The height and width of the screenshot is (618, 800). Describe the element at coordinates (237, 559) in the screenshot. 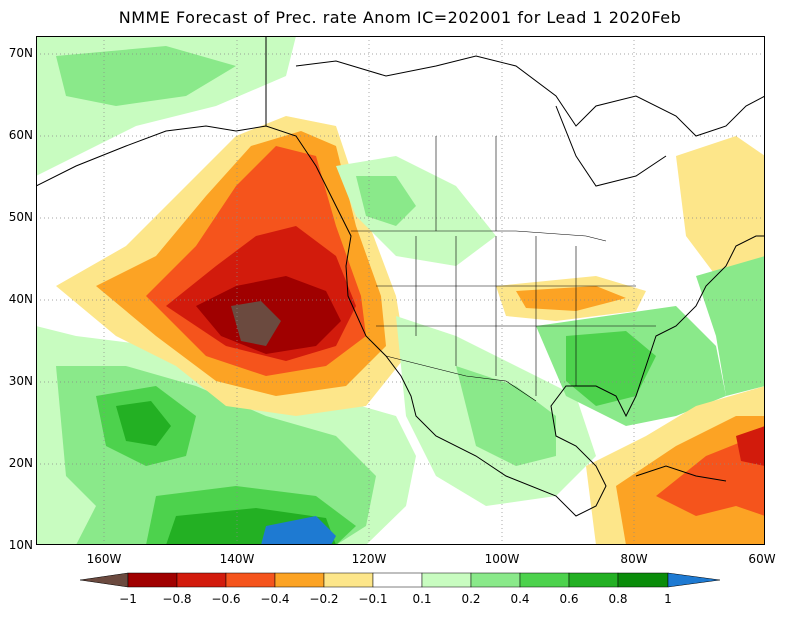

I see `lon-label-140w: 140W` at that location.